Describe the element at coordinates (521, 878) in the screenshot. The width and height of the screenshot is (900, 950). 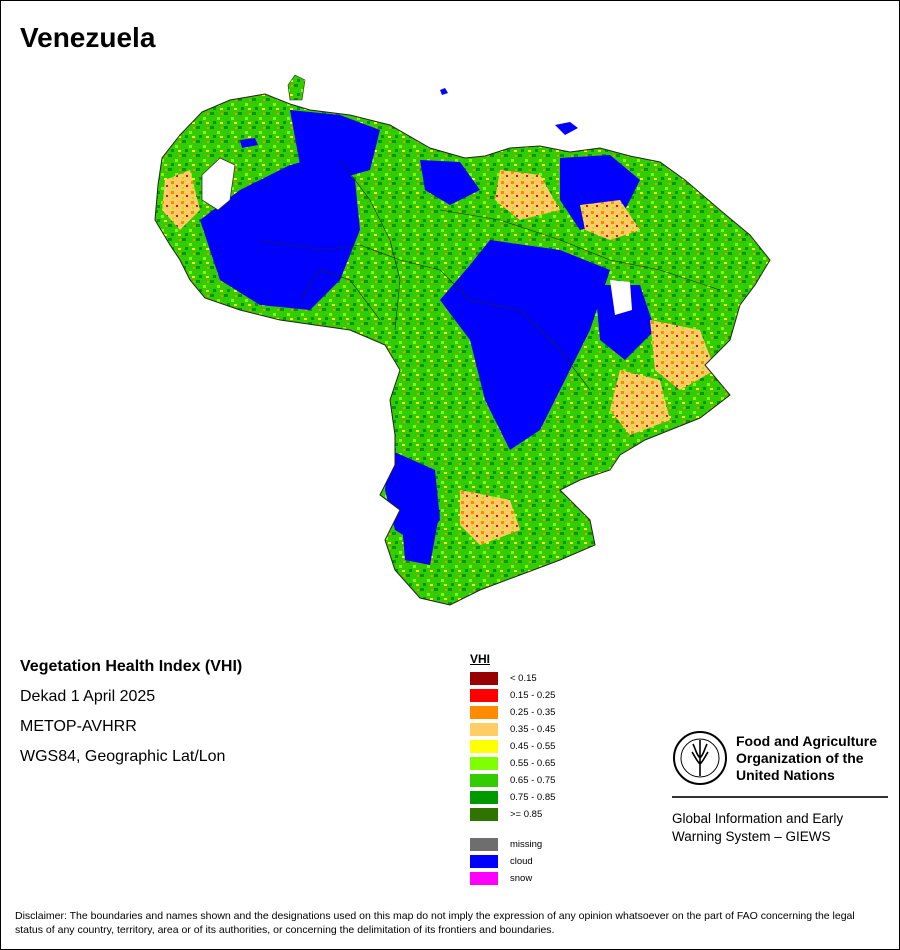
I see `legend-other-label: snow` at that location.